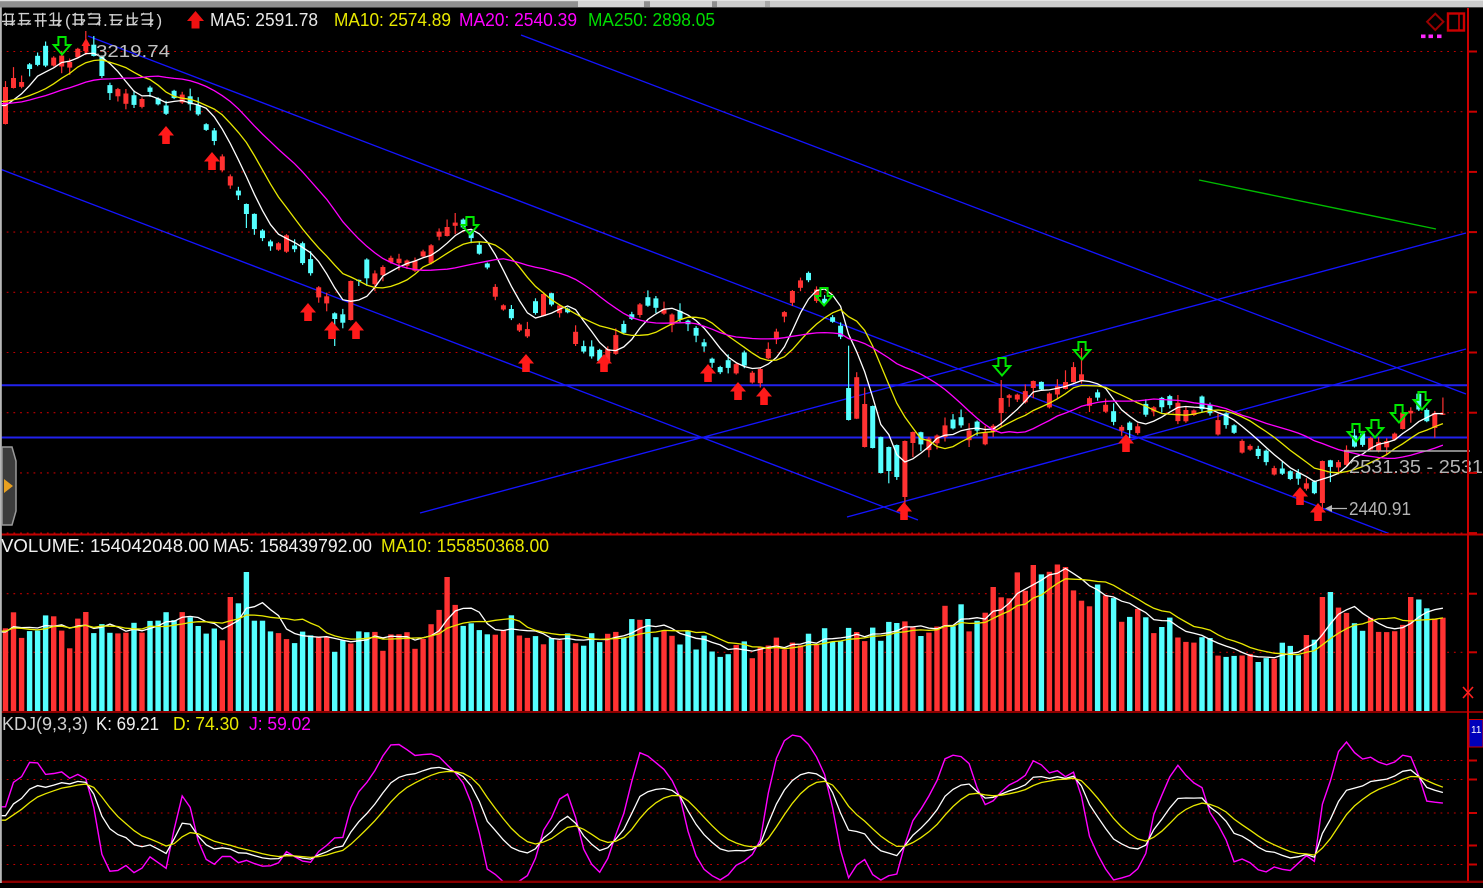  Describe the element at coordinates (465, 546) in the screenshot. I see `svg-text: MA10: 155850368.00` at that location.